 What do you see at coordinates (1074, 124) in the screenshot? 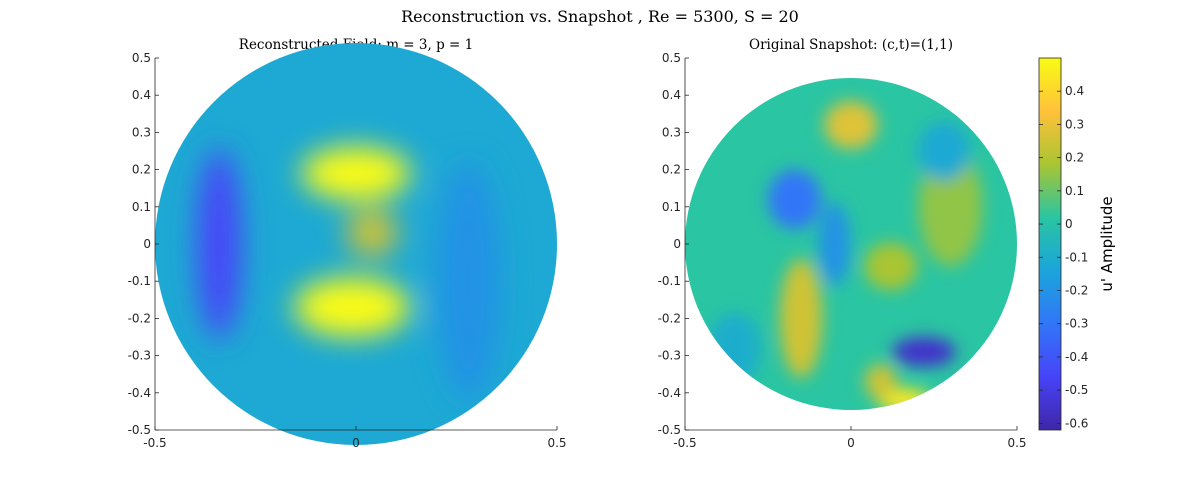
I see `colorbar-tick-label: 0.3` at bounding box center [1074, 124].